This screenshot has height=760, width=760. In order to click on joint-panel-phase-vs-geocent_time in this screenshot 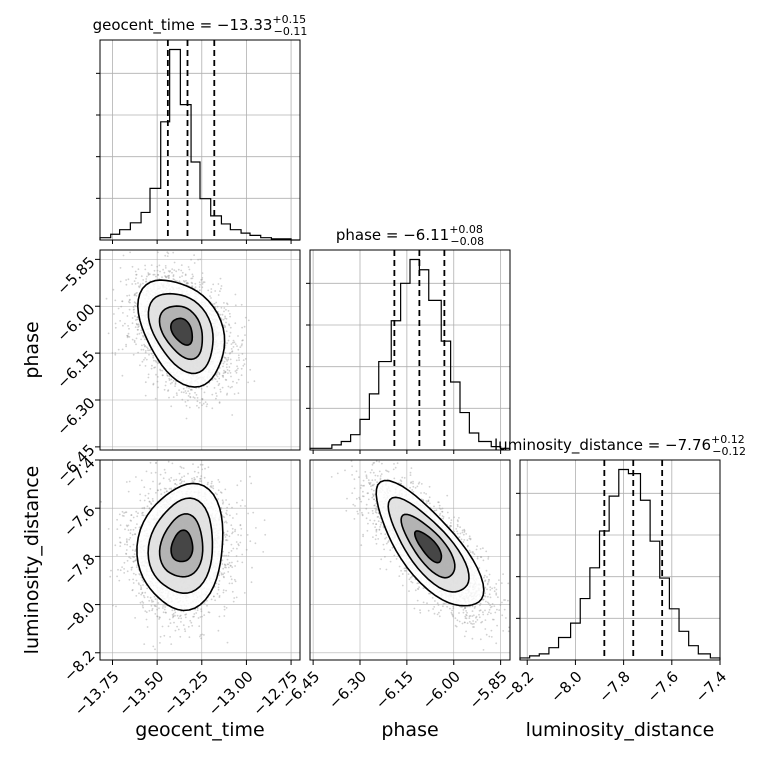, I will do `click(200, 341)`.